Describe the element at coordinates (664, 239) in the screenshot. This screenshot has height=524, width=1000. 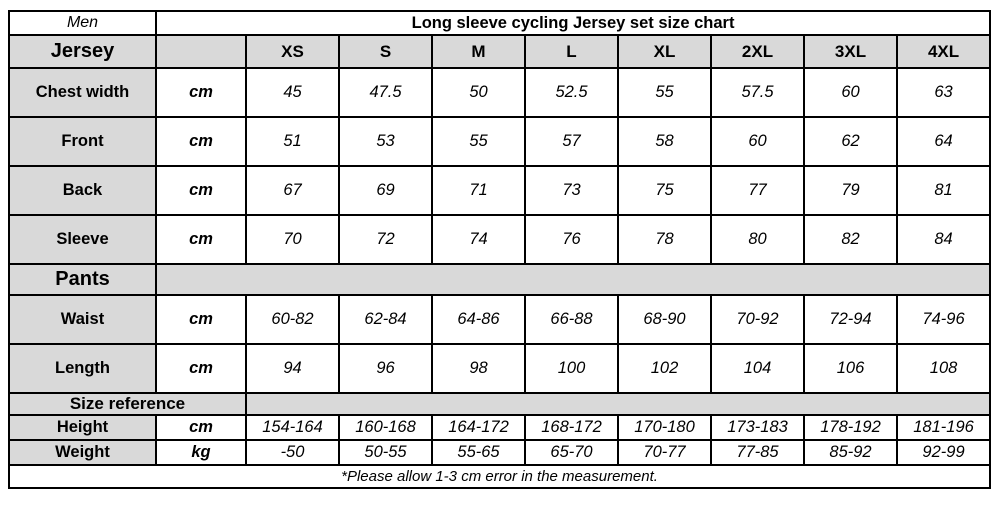
I see `value-cell: 78` at that location.